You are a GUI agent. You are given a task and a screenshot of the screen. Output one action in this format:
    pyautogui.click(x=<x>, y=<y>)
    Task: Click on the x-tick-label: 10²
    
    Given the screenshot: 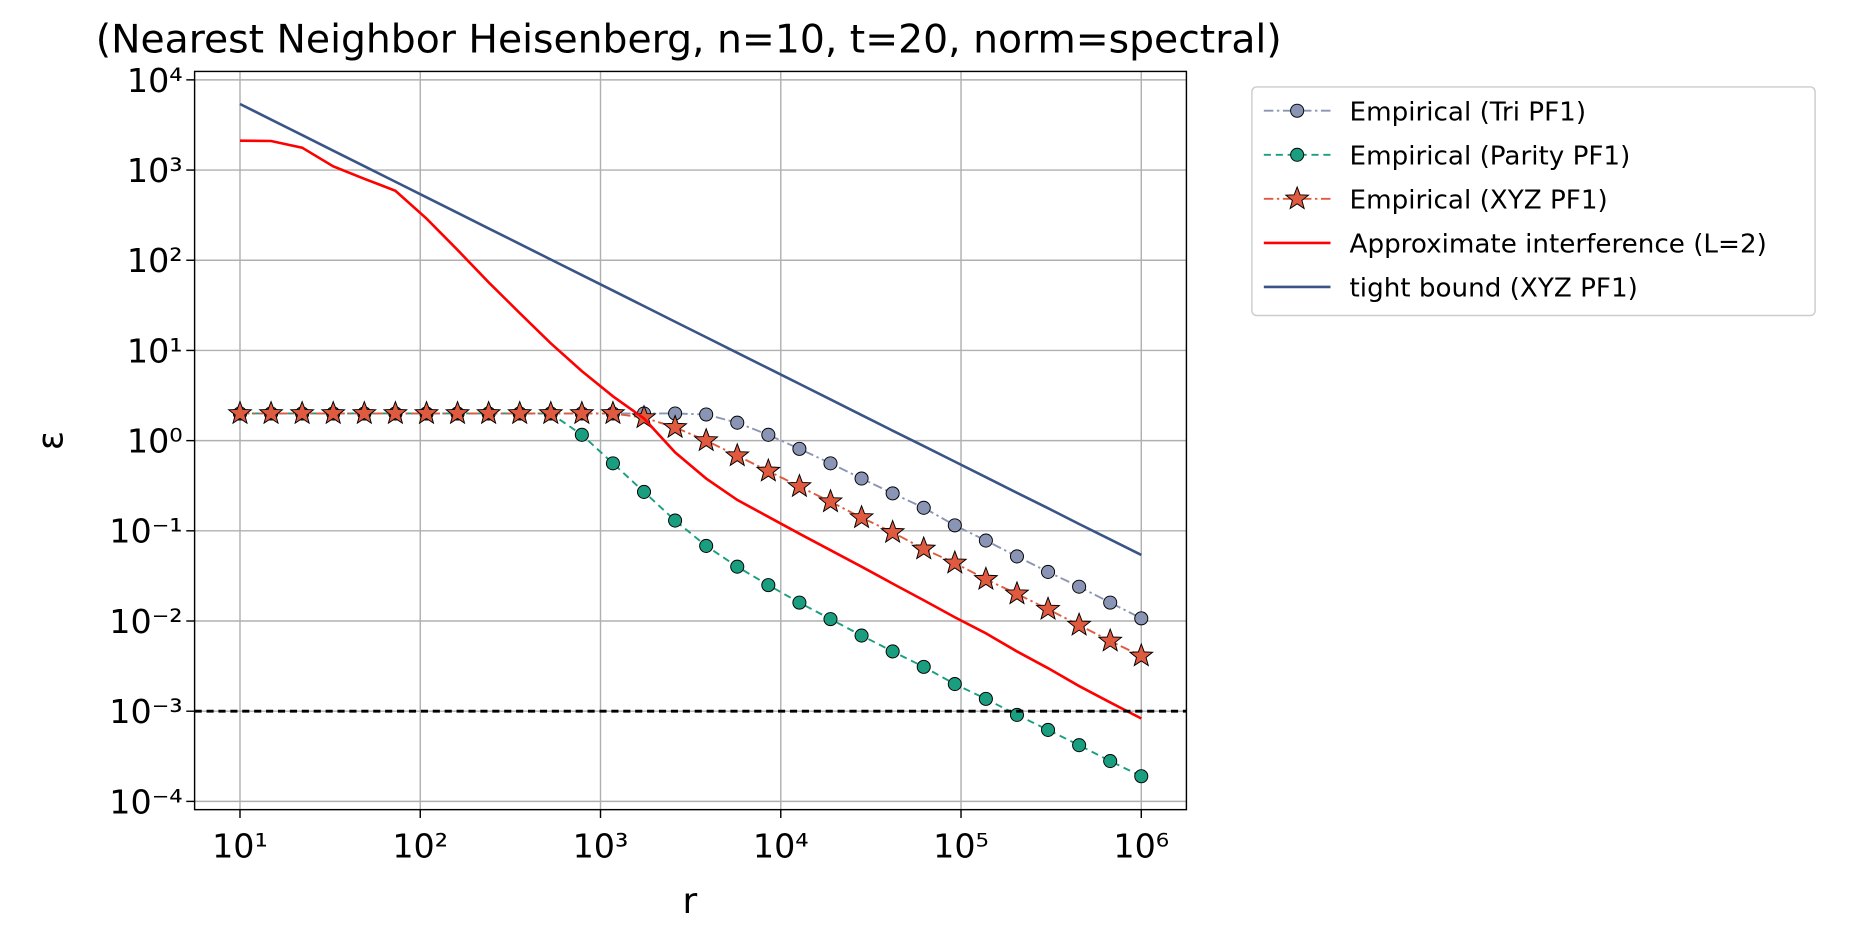 What is the action you would take?
    pyautogui.click(x=420, y=845)
    